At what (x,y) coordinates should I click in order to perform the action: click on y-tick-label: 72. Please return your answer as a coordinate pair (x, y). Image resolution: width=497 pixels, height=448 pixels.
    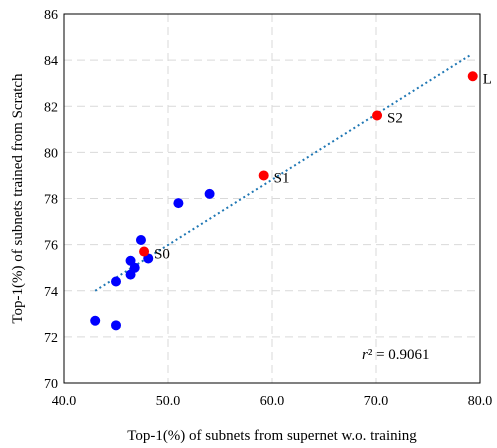
    Looking at the image, I should click on (51, 338).